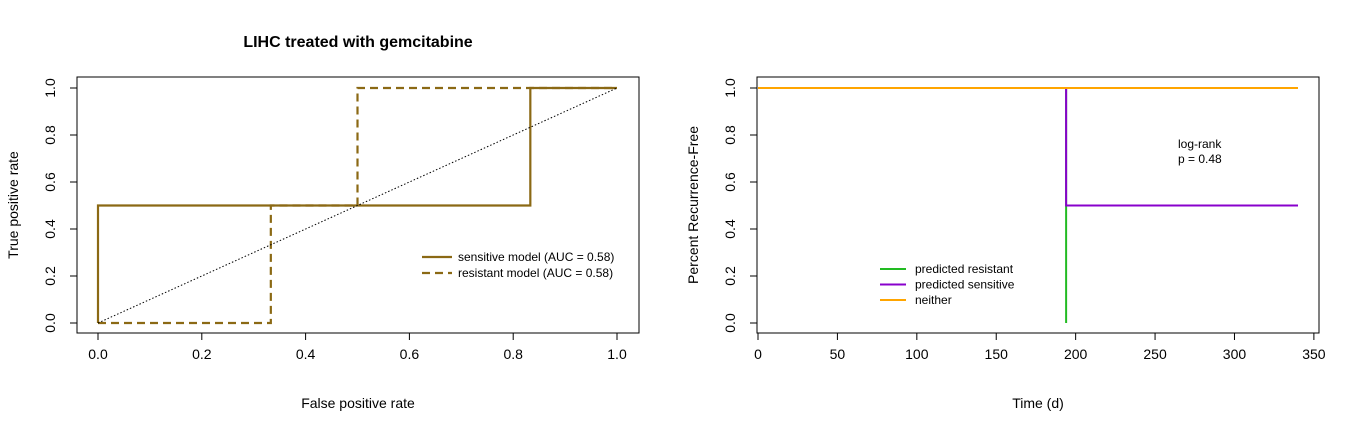  Describe the element at coordinates (1040, 347) in the screenshot. I see `x-axis: 0 50 100 150 200 250 300 350` at that location.